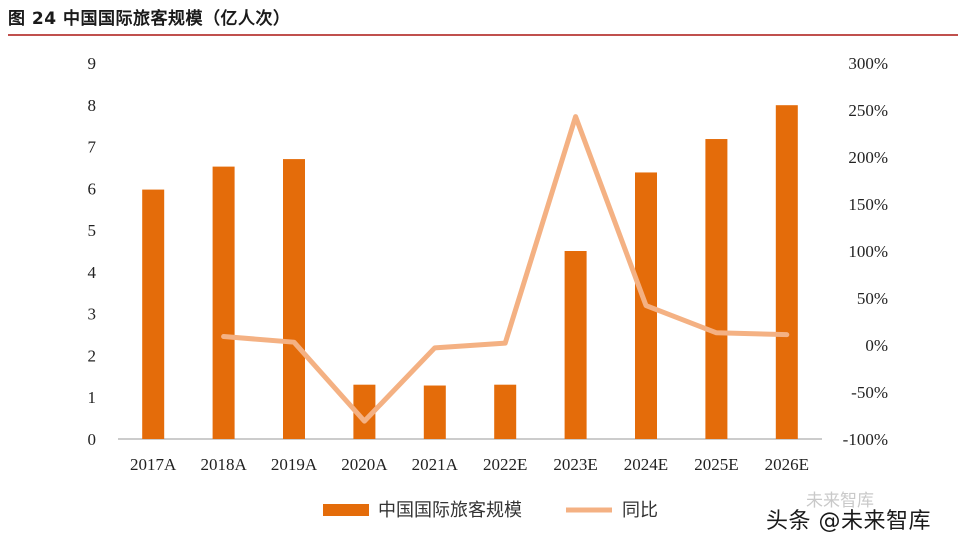 Image resolution: width=958 pixels, height=543 pixels. What do you see at coordinates (865, 439) in the screenshot?
I see `right-axis-tick-label: -100%` at bounding box center [865, 439].